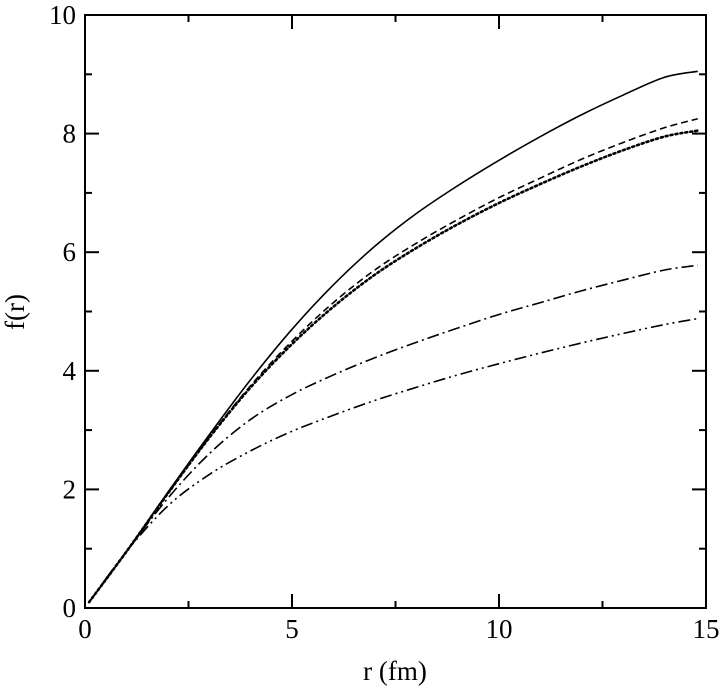 Image resolution: width=724 pixels, height=693 pixels. Describe the element at coordinates (292, 629) in the screenshot. I see `x-tick-label: 5` at that location.